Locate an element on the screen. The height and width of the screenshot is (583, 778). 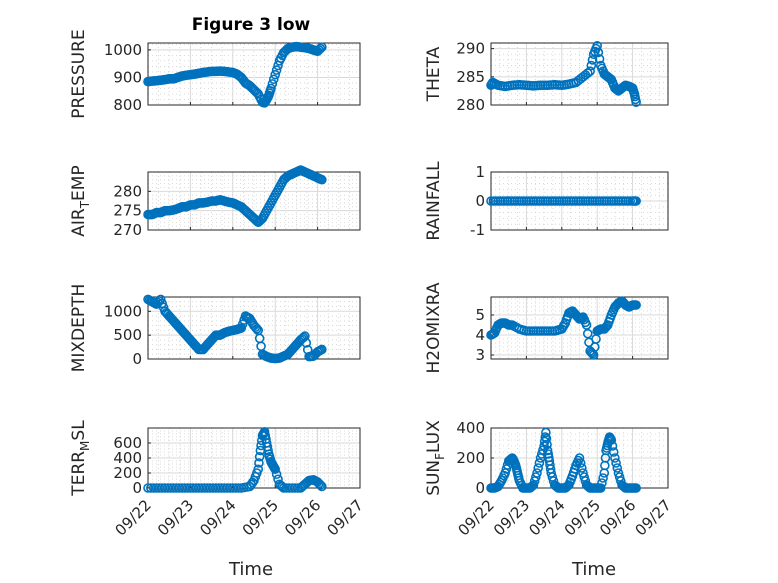
y-tick-label: 290 is located at coordinates (470, 49).